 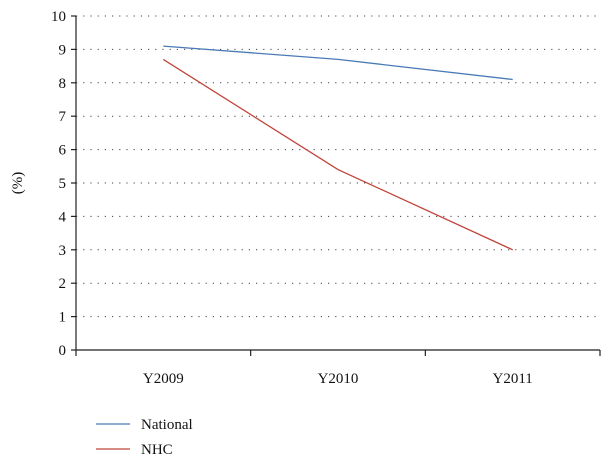 What do you see at coordinates (63, 84) in the screenshot?
I see `y-tick-label: 8` at bounding box center [63, 84].